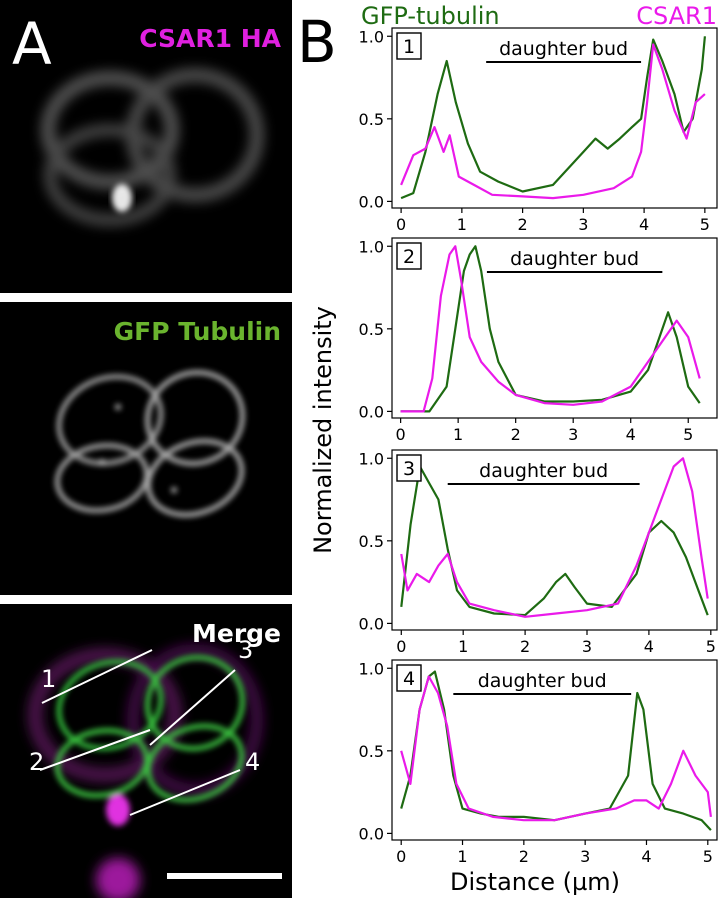  I want to click on panel-number: 2, so click(409, 257).